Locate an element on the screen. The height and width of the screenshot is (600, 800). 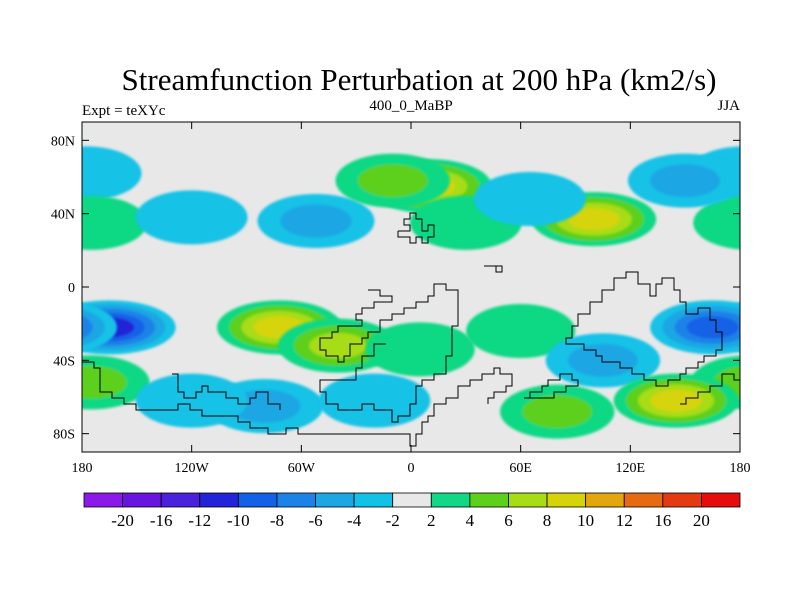
colorbar: -20 -16 -12 -10 -8 -6 -4 -2 2 4 6 8 10 12 16 20 is located at coordinates (412, 511).